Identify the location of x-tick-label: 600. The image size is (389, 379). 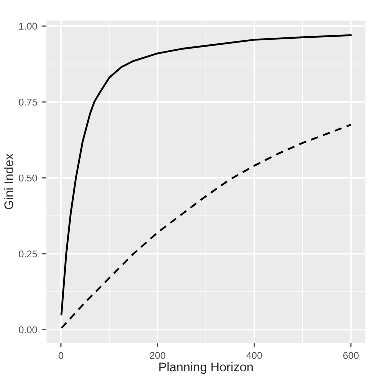
(351, 356).